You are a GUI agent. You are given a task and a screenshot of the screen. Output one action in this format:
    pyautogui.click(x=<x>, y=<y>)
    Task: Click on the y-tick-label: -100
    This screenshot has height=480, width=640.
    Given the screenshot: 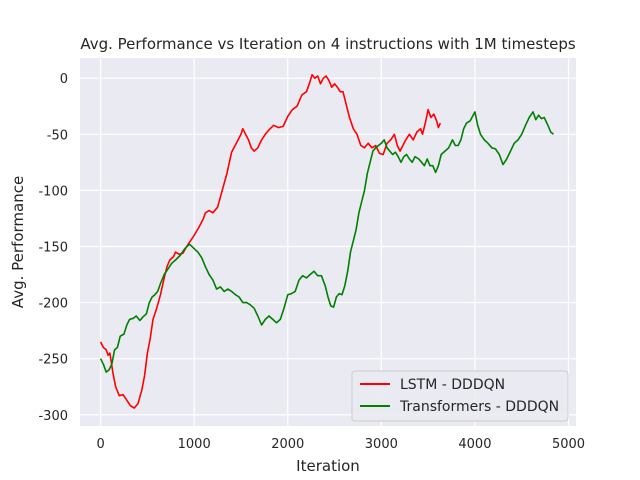 What is the action you would take?
    pyautogui.click(x=53, y=191)
    